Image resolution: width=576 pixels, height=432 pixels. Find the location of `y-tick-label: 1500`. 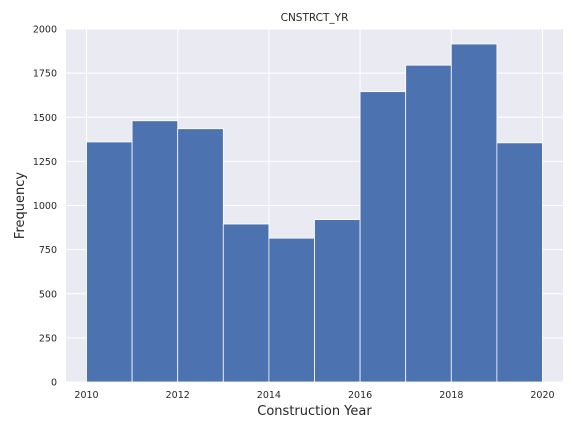

y-tick-label: 1500 is located at coordinates (45, 118).